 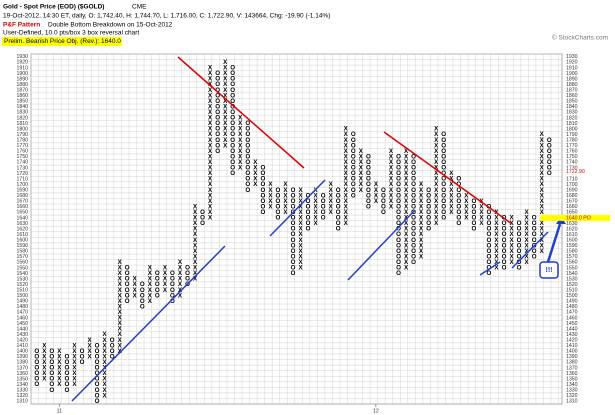 I want to click on y-tick-label: 1640, so click(x=22, y=218).